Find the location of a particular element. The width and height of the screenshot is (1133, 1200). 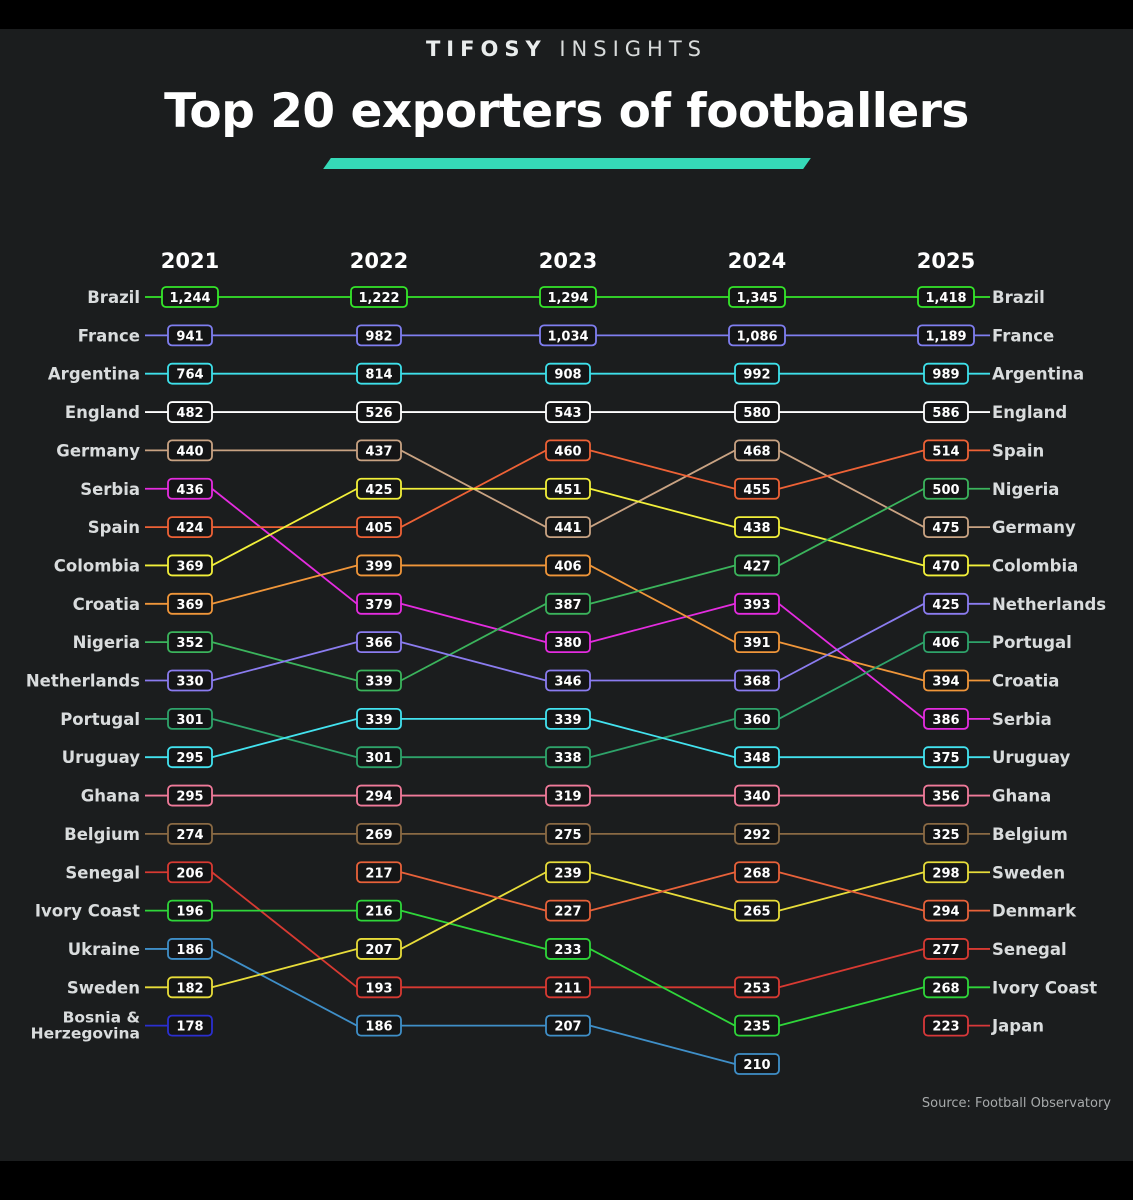

value-box-portugal-2024 is located at coordinates (757, 718).